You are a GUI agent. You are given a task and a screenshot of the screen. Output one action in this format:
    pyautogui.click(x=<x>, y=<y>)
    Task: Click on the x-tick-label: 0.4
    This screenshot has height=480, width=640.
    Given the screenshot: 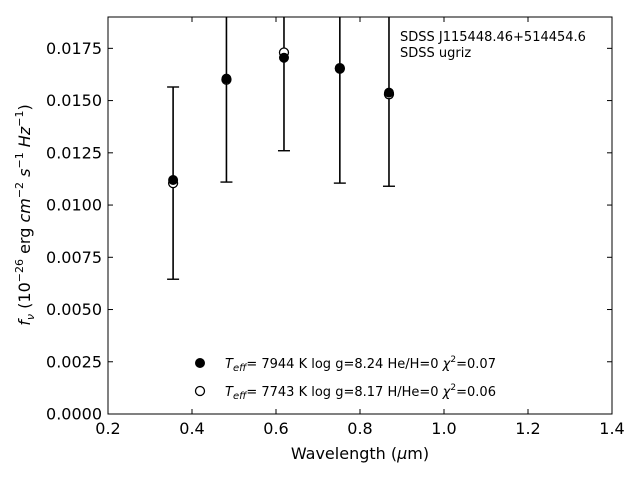 What is the action you would take?
    pyautogui.click(x=191, y=428)
    